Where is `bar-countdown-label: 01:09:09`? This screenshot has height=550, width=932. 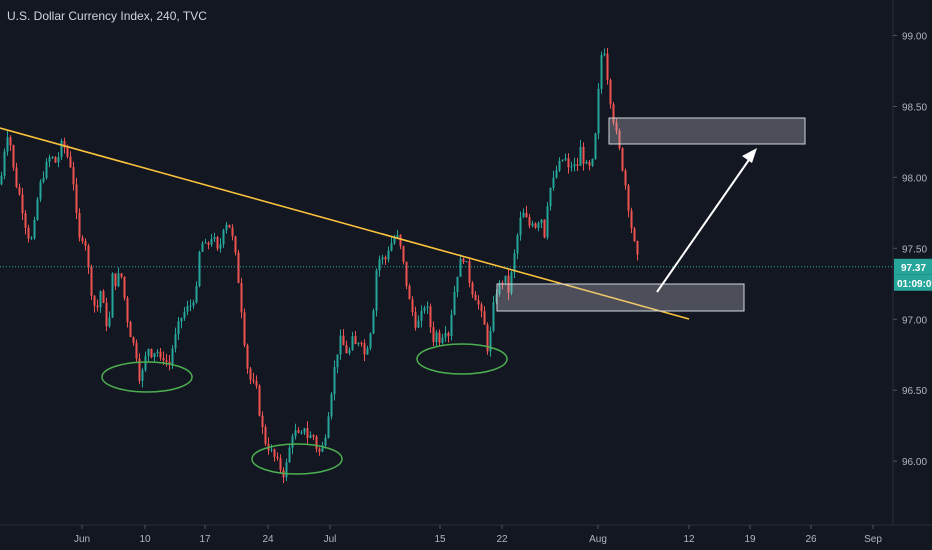 bar-countdown-label: 01:09:09 is located at coordinates (914, 284).